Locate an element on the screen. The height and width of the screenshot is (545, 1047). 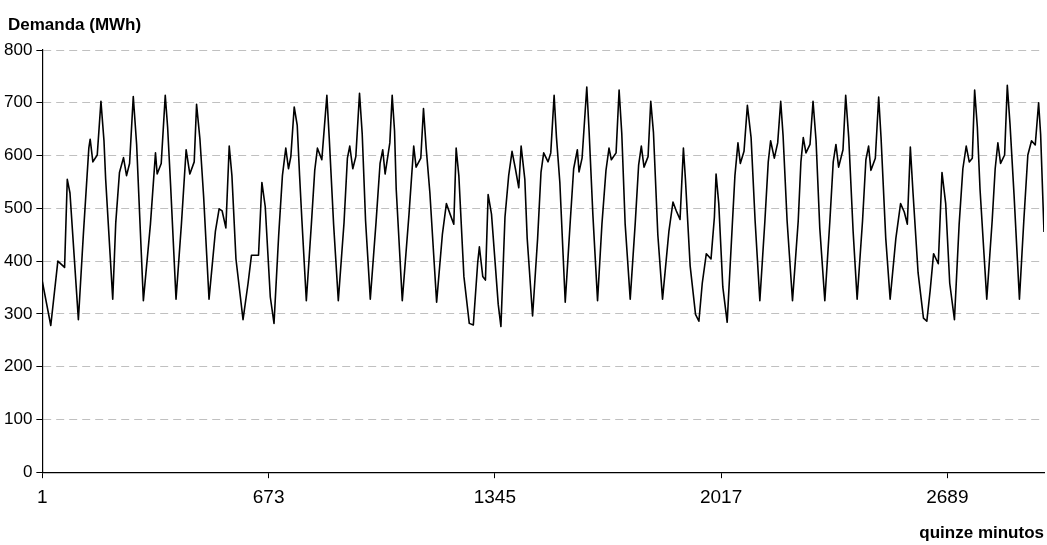
y-tick-label: 0 is located at coordinates (27, 471).